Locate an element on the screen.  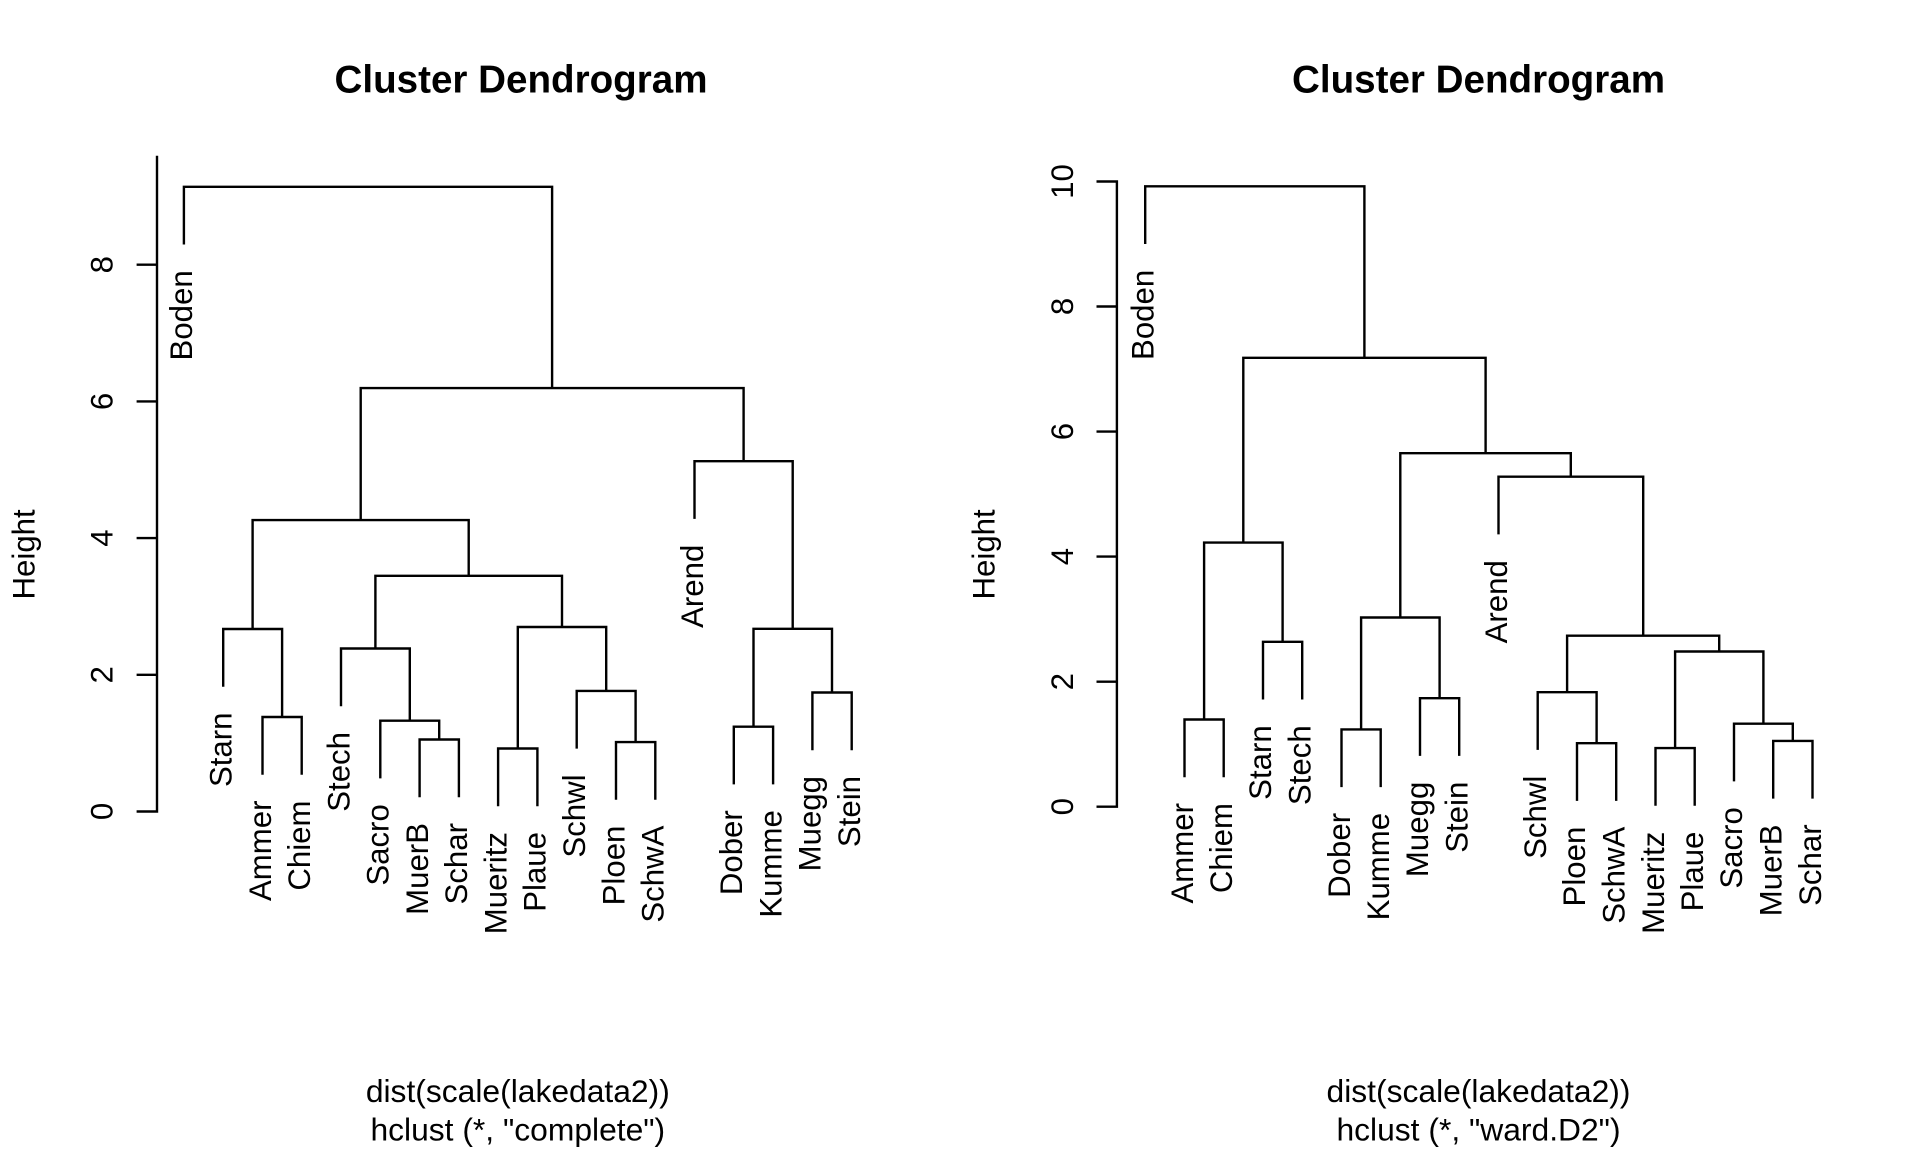
svg-text: hclust (*, "ward.D2") is located at coordinates (1478, 1129).